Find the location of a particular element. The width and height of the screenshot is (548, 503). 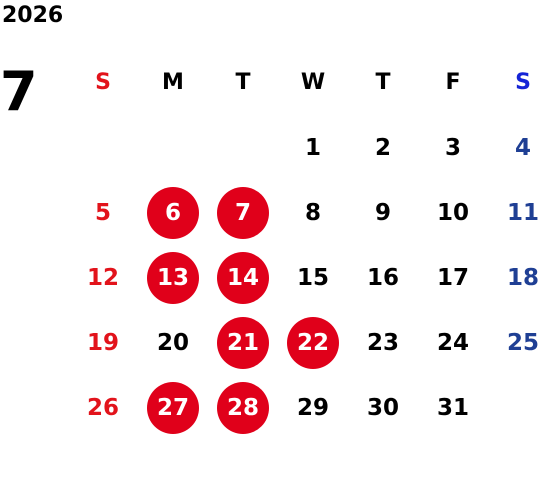

day-cell: 10 is located at coordinates (453, 212).